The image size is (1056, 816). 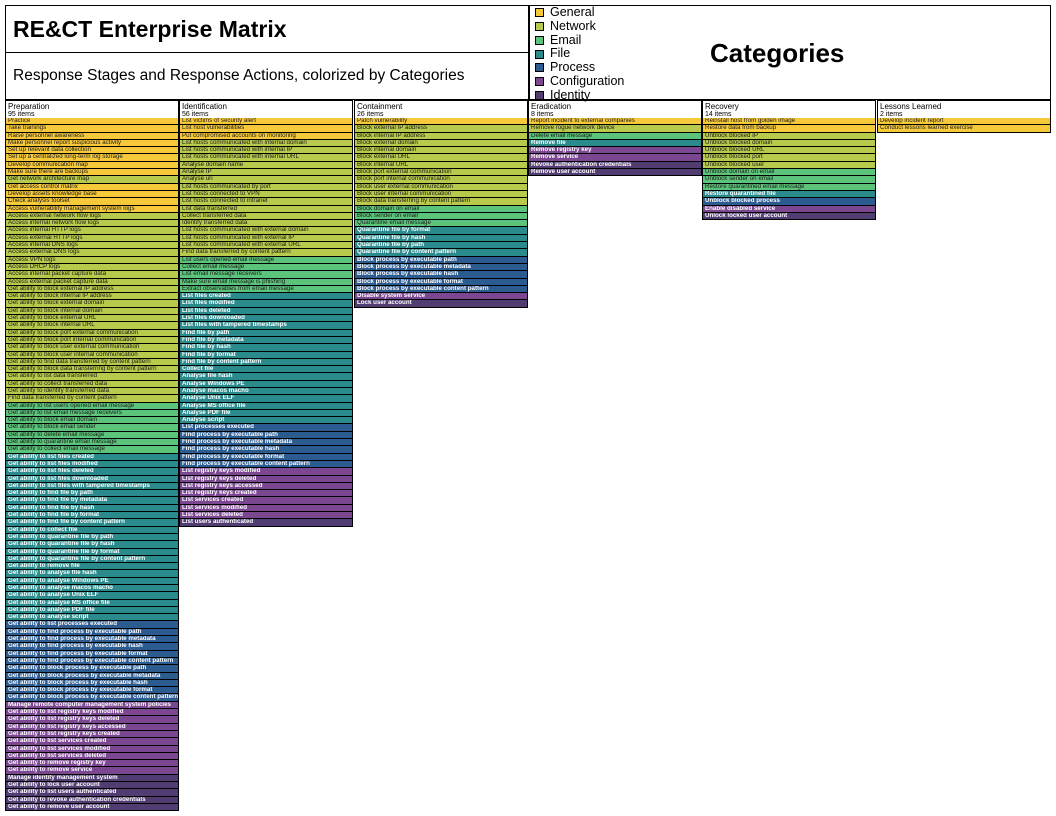 What do you see at coordinates (195, 114) in the screenshot?
I see `stage-item-count: 56 items` at bounding box center [195, 114].